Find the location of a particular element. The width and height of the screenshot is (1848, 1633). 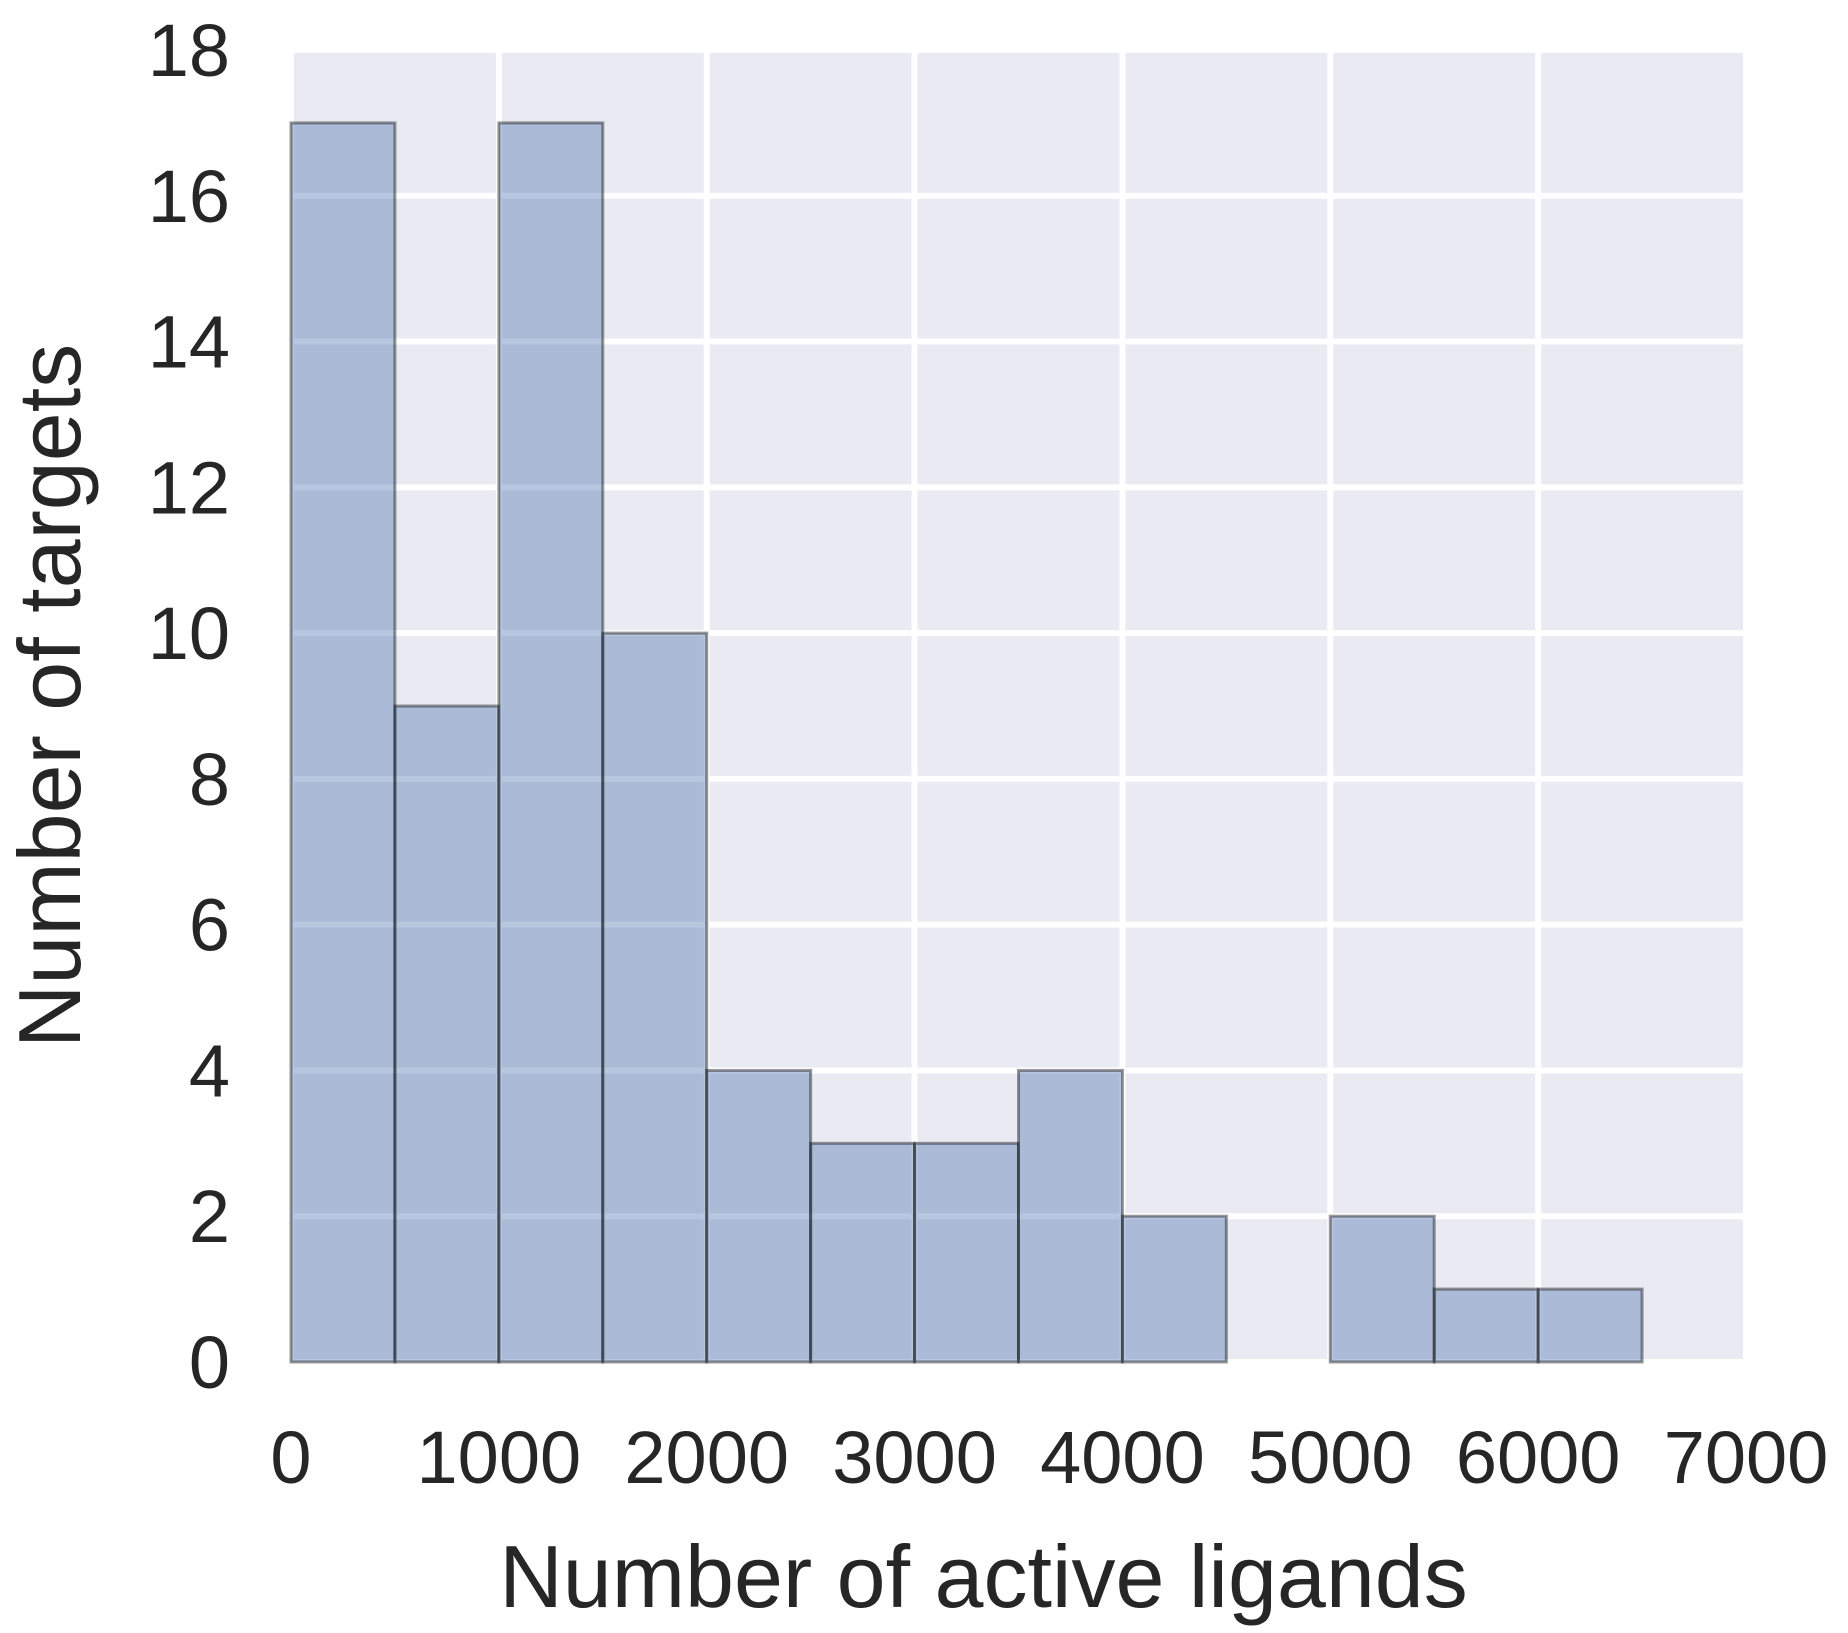

y-tick-label: 10 is located at coordinates (189, 633).